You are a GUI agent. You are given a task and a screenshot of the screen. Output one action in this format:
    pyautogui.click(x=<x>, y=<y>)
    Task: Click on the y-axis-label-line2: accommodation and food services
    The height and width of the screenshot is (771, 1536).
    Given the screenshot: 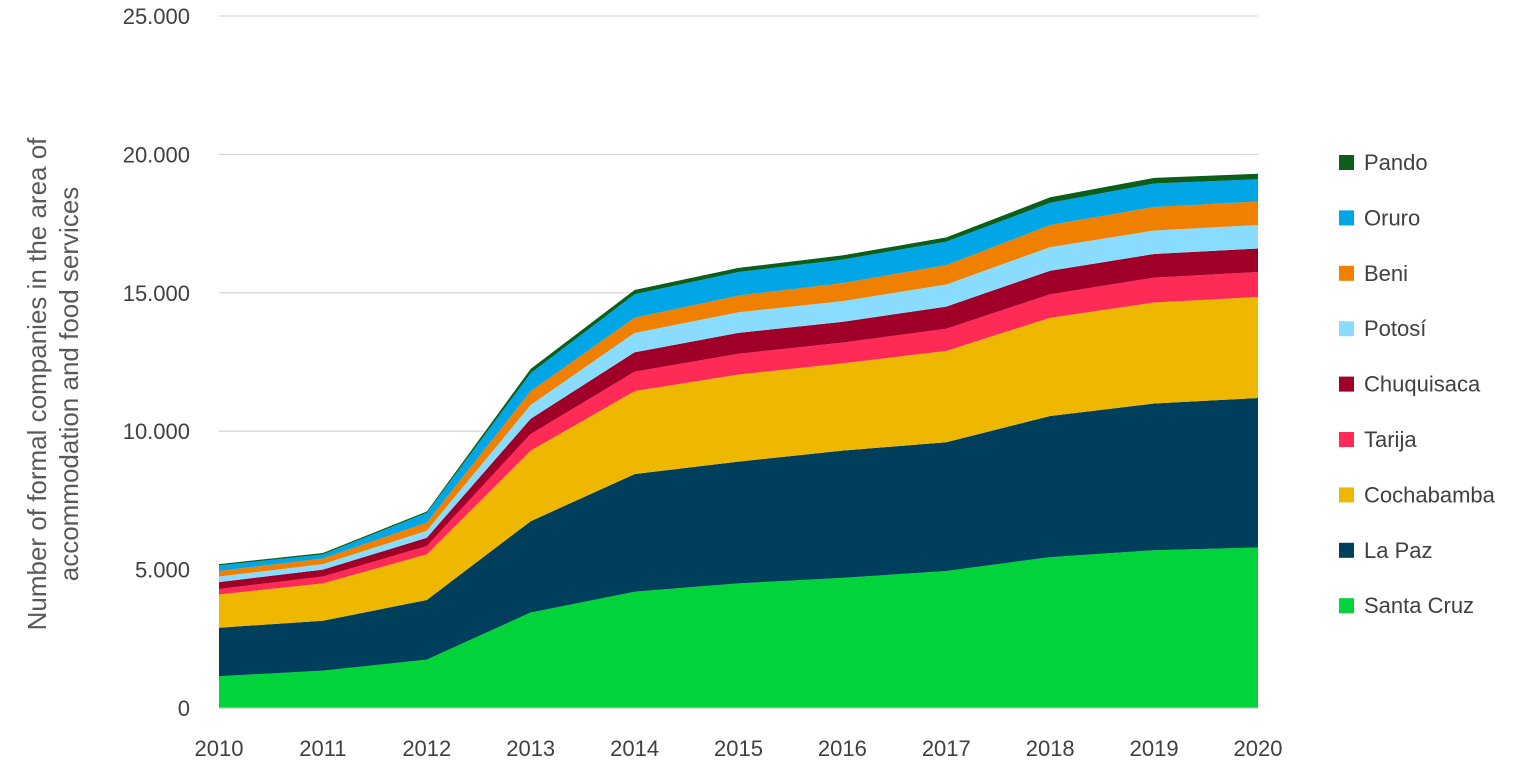 What is the action you would take?
    pyautogui.click(x=69, y=384)
    